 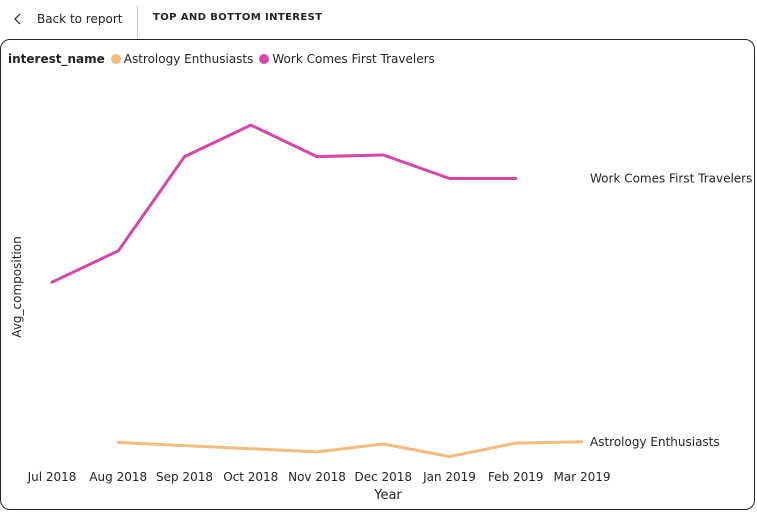 What do you see at coordinates (378, 19) in the screenshot?
I see `top-bar: Back to report TOP AND BOTTOM INTEREST` at bounding box center [378, 19].